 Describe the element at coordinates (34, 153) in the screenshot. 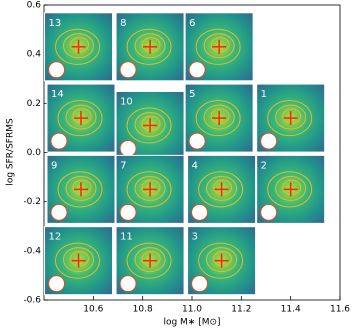

I see `y-tick-label: 0.0` at that location.